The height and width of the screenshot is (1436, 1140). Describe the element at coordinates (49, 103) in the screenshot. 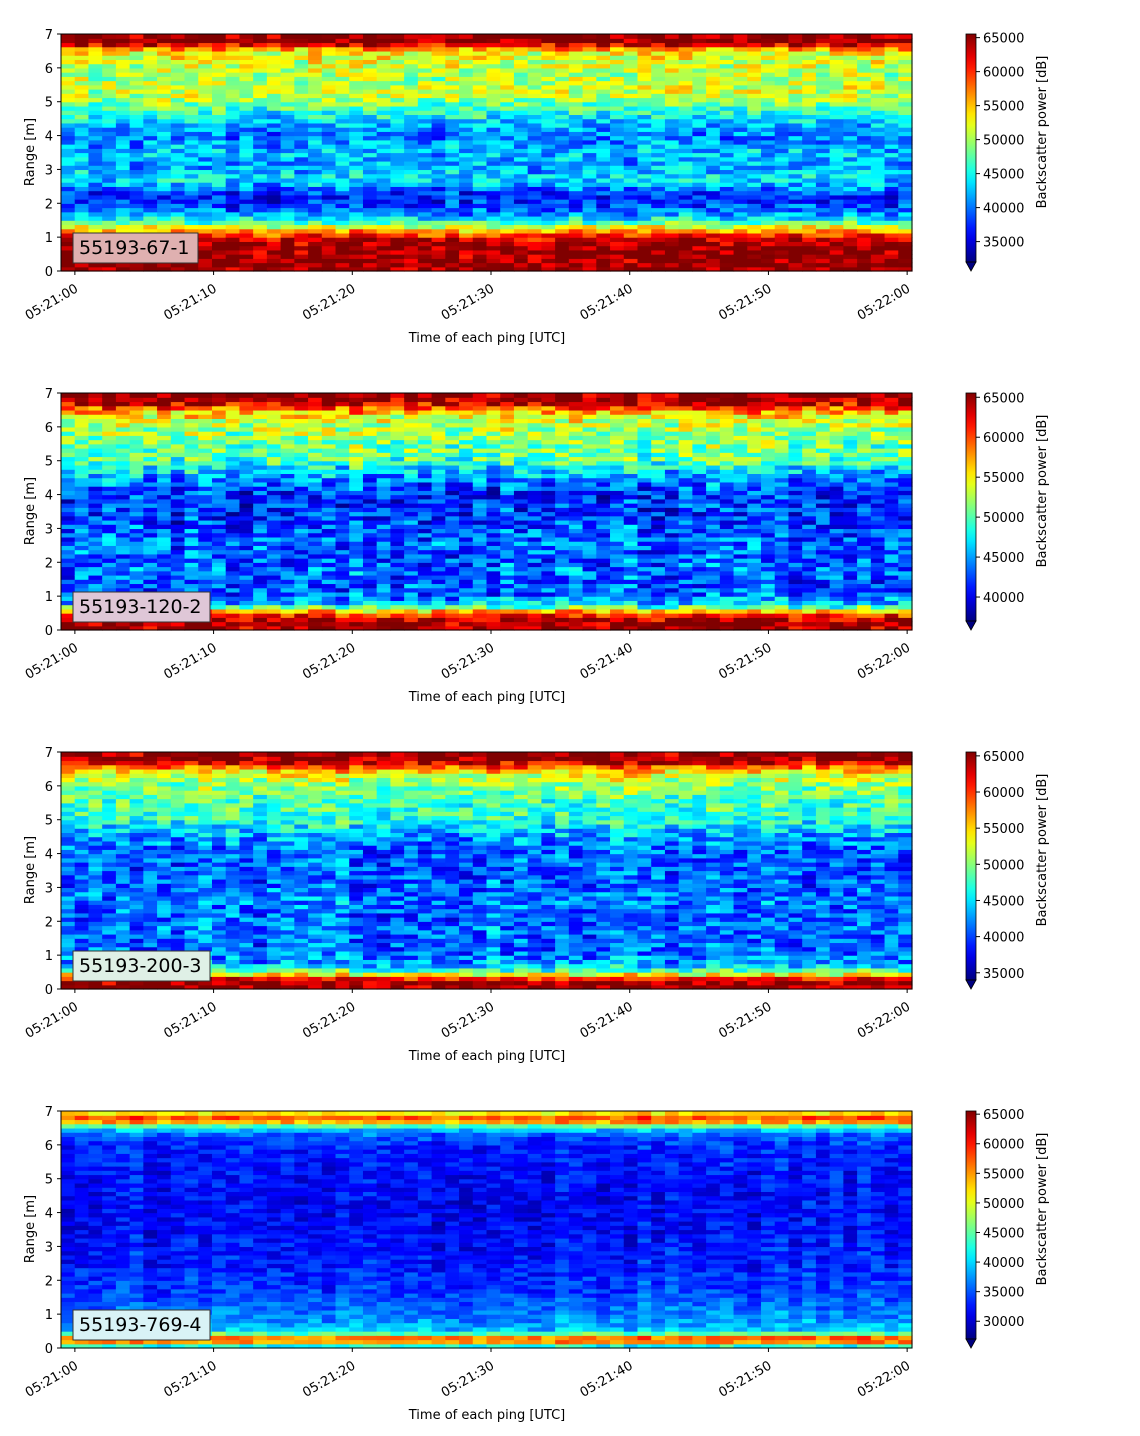

I see `y-tick-label: 5` at that location.